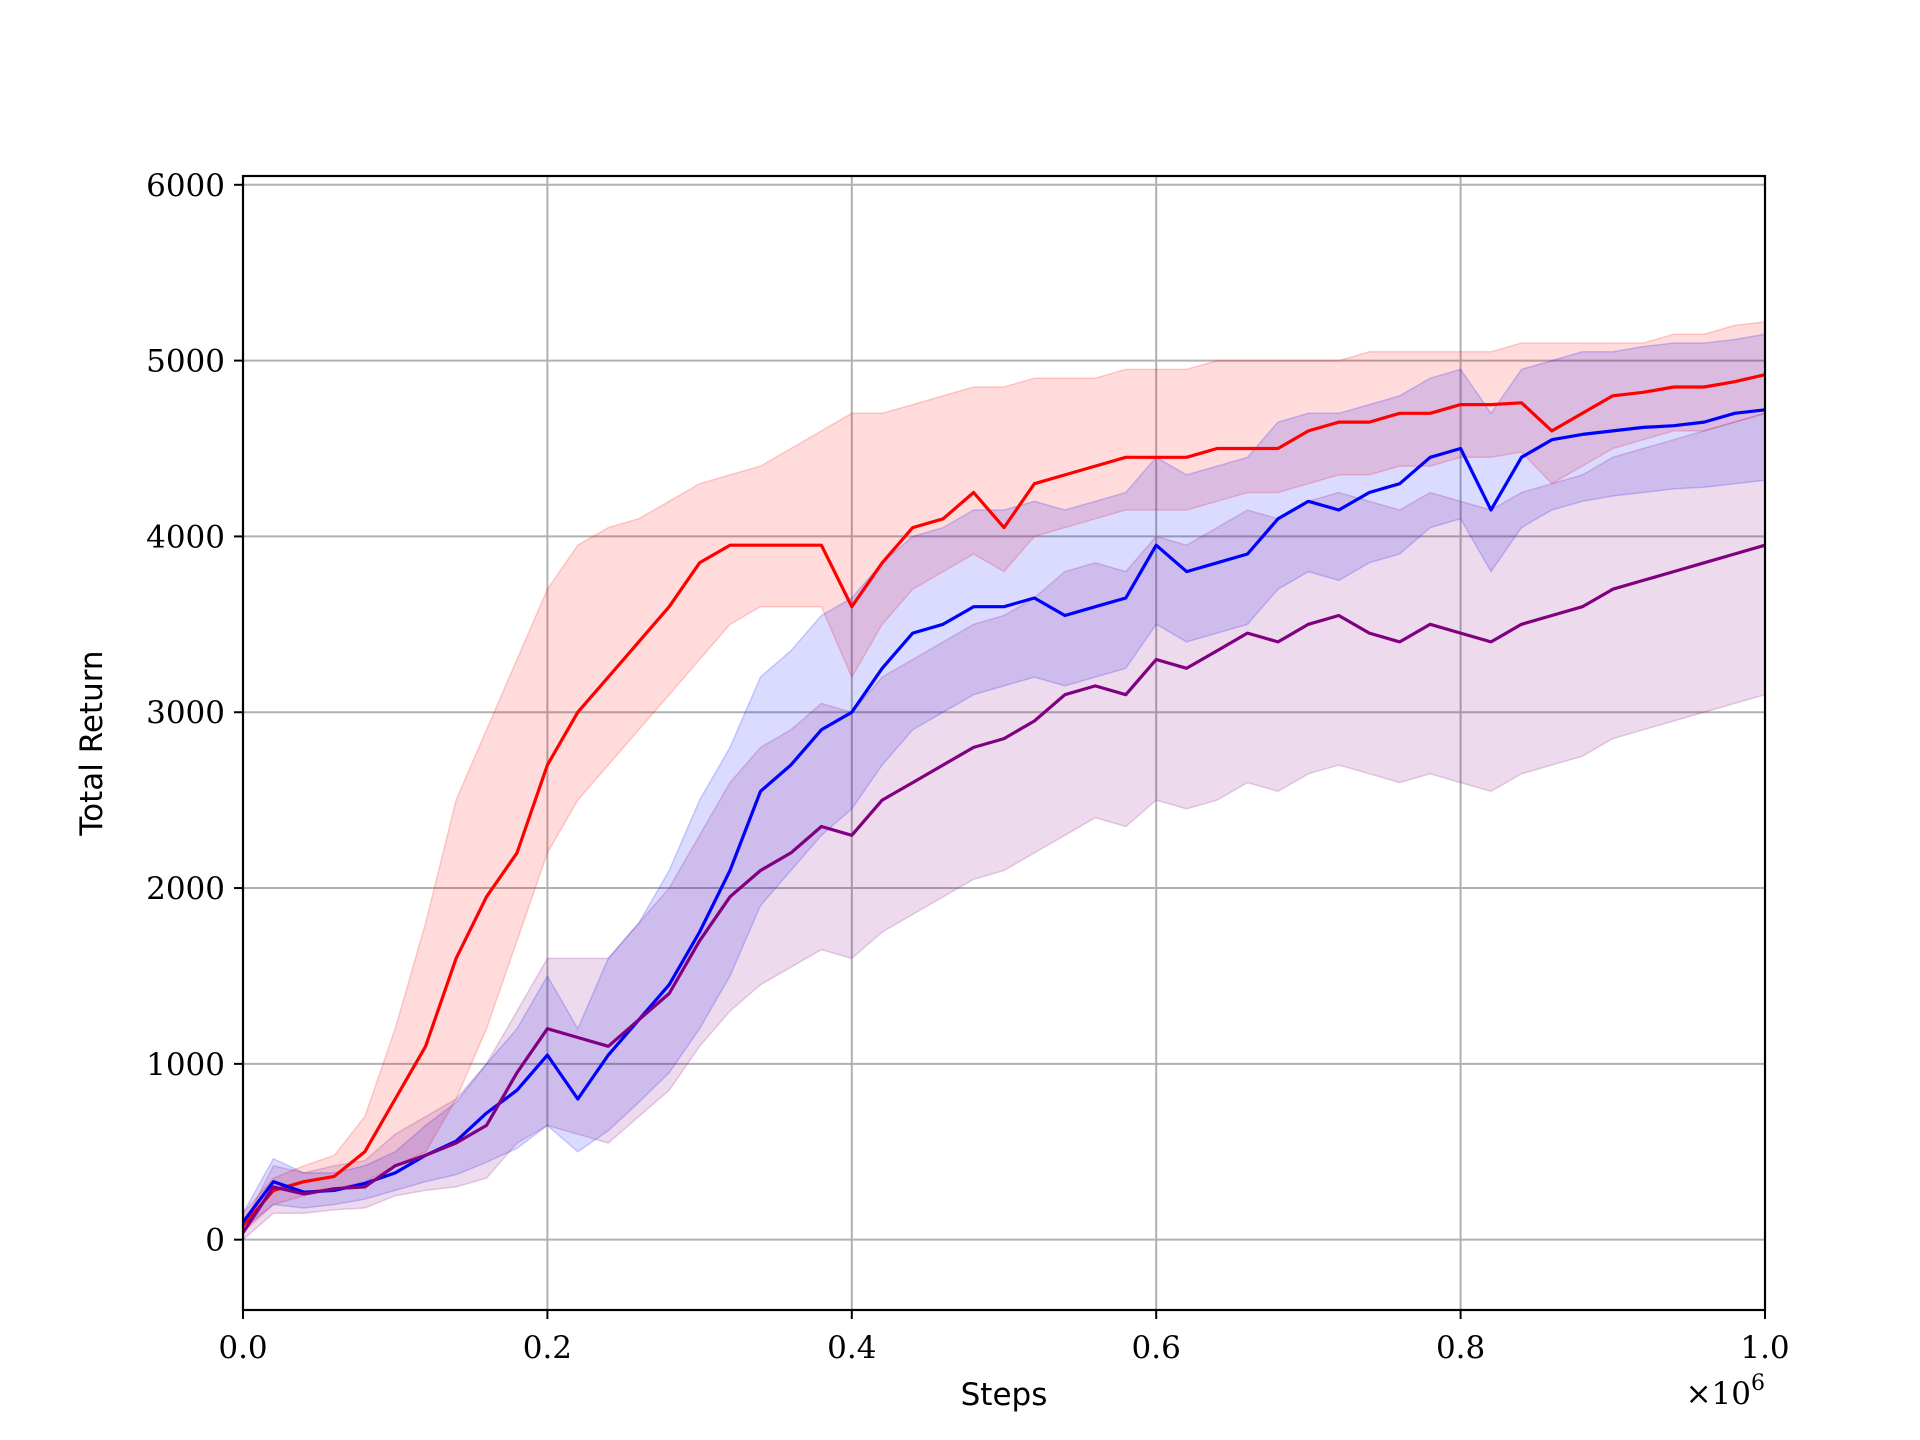  Describe the element at coordinates (185, 537) in the screenshot. I see `y-tick-label: 4000` at that location.